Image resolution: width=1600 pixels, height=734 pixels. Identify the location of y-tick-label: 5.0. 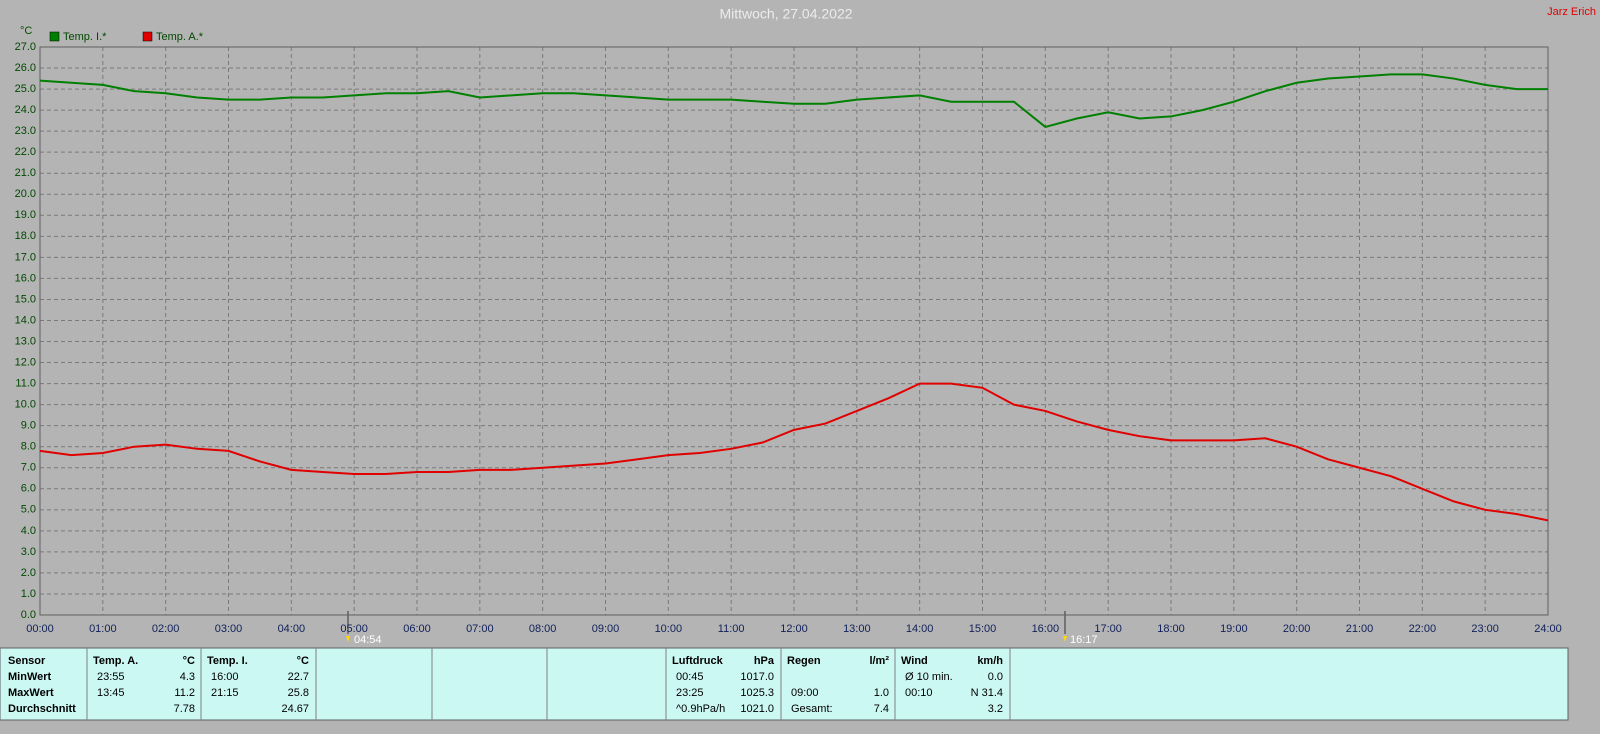
(28, 510).